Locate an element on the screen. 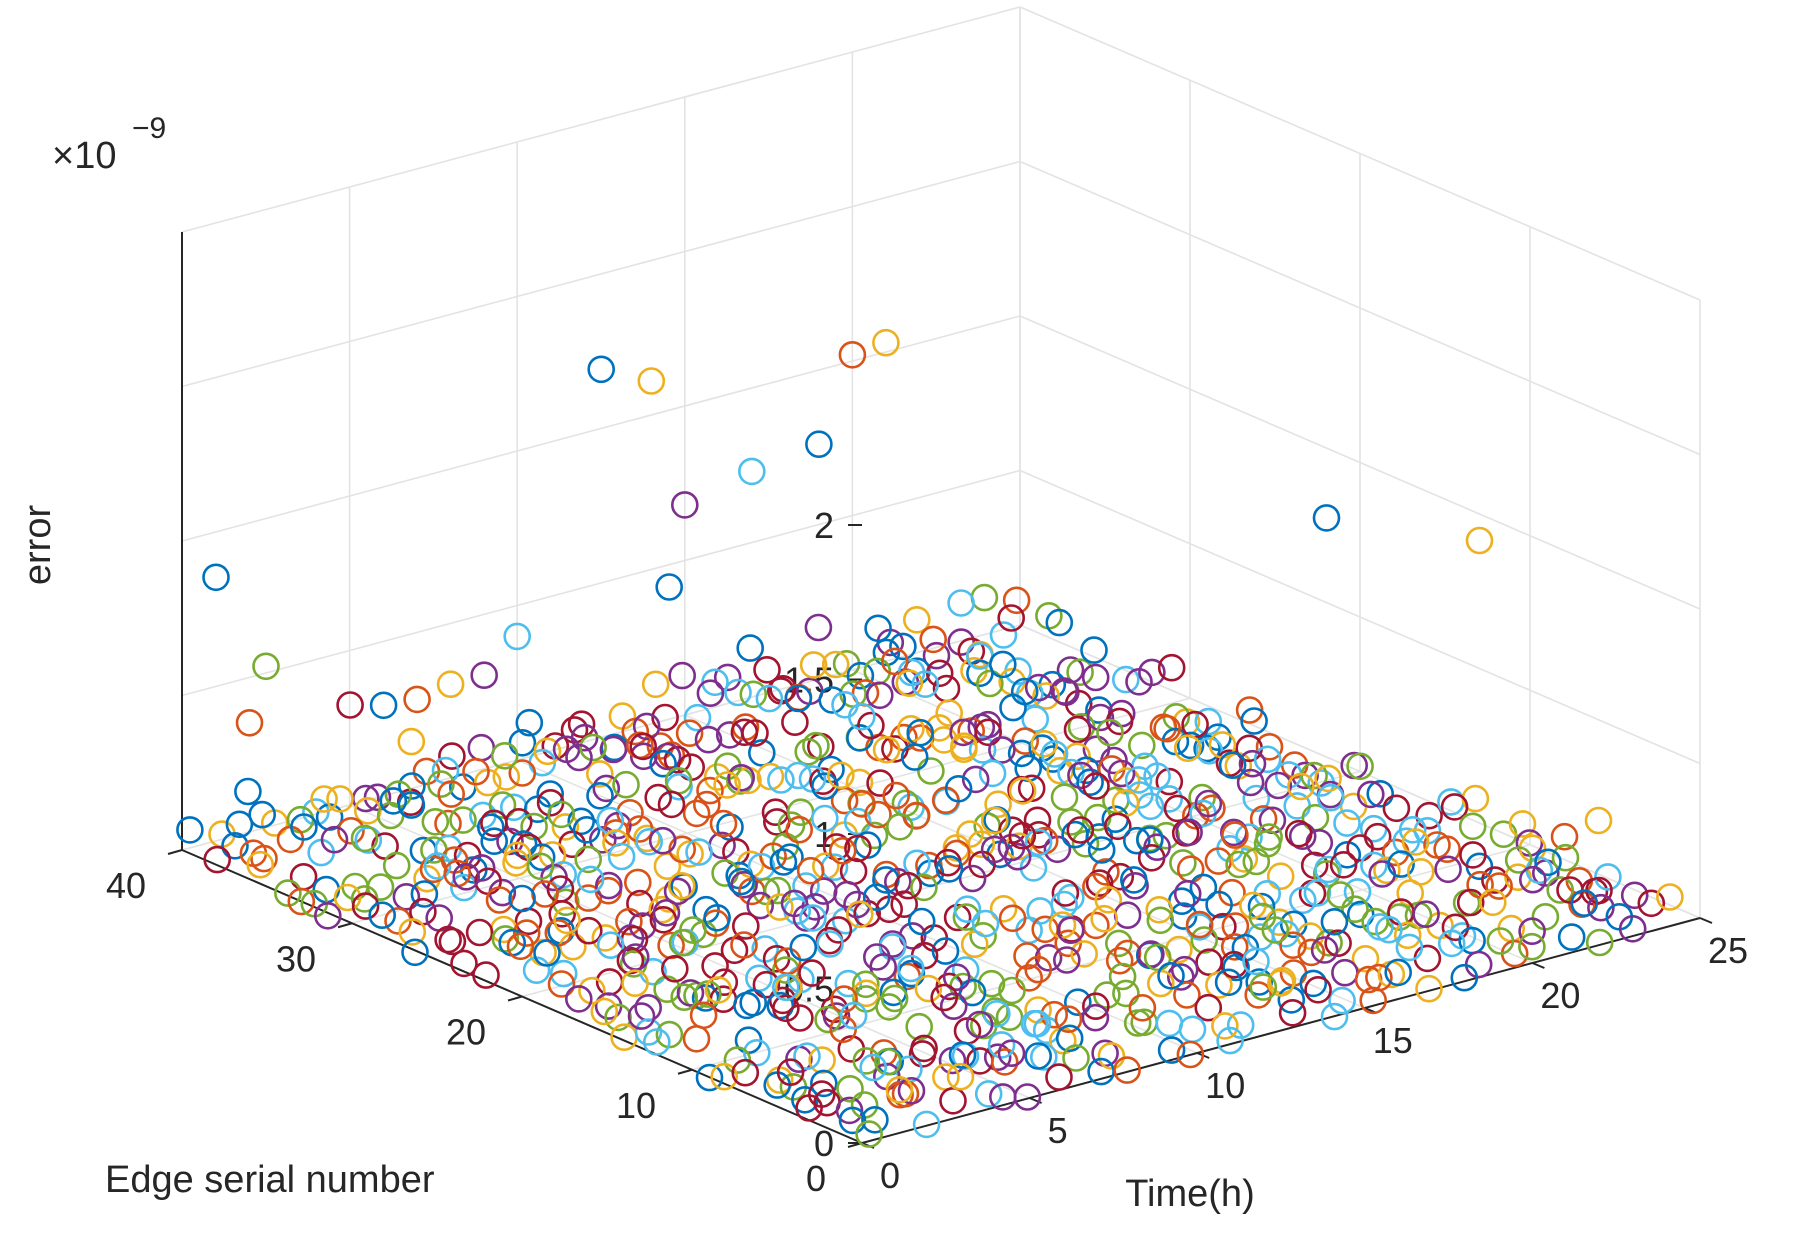 The height and width of the screenshot is (1234, 1801). y-tick-label: 0 is located at coordinates (816, 1178).